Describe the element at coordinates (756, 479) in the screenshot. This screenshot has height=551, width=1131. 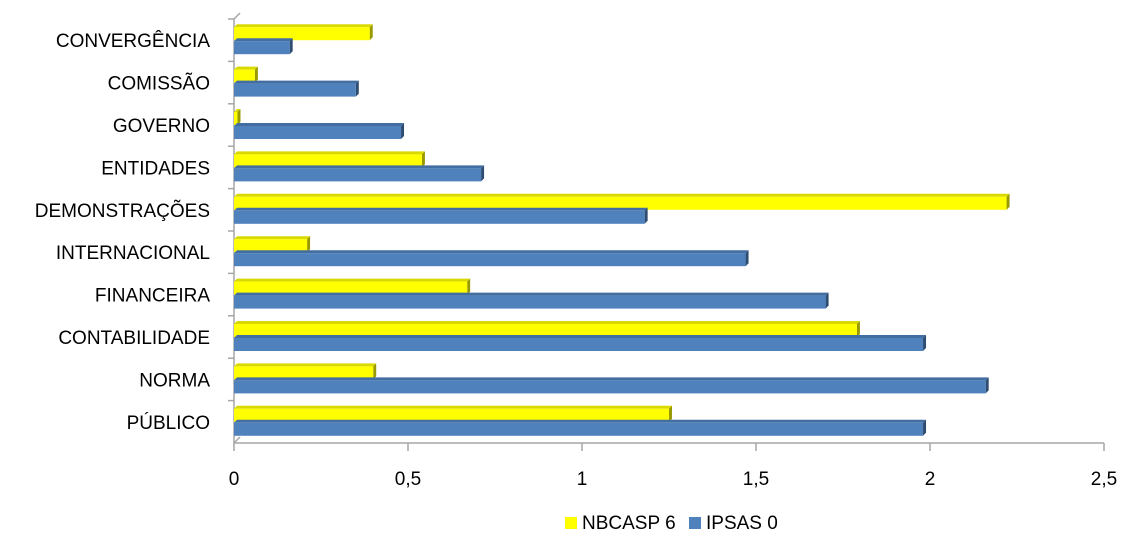
I see `x-tick-label: 1,5` at that location.